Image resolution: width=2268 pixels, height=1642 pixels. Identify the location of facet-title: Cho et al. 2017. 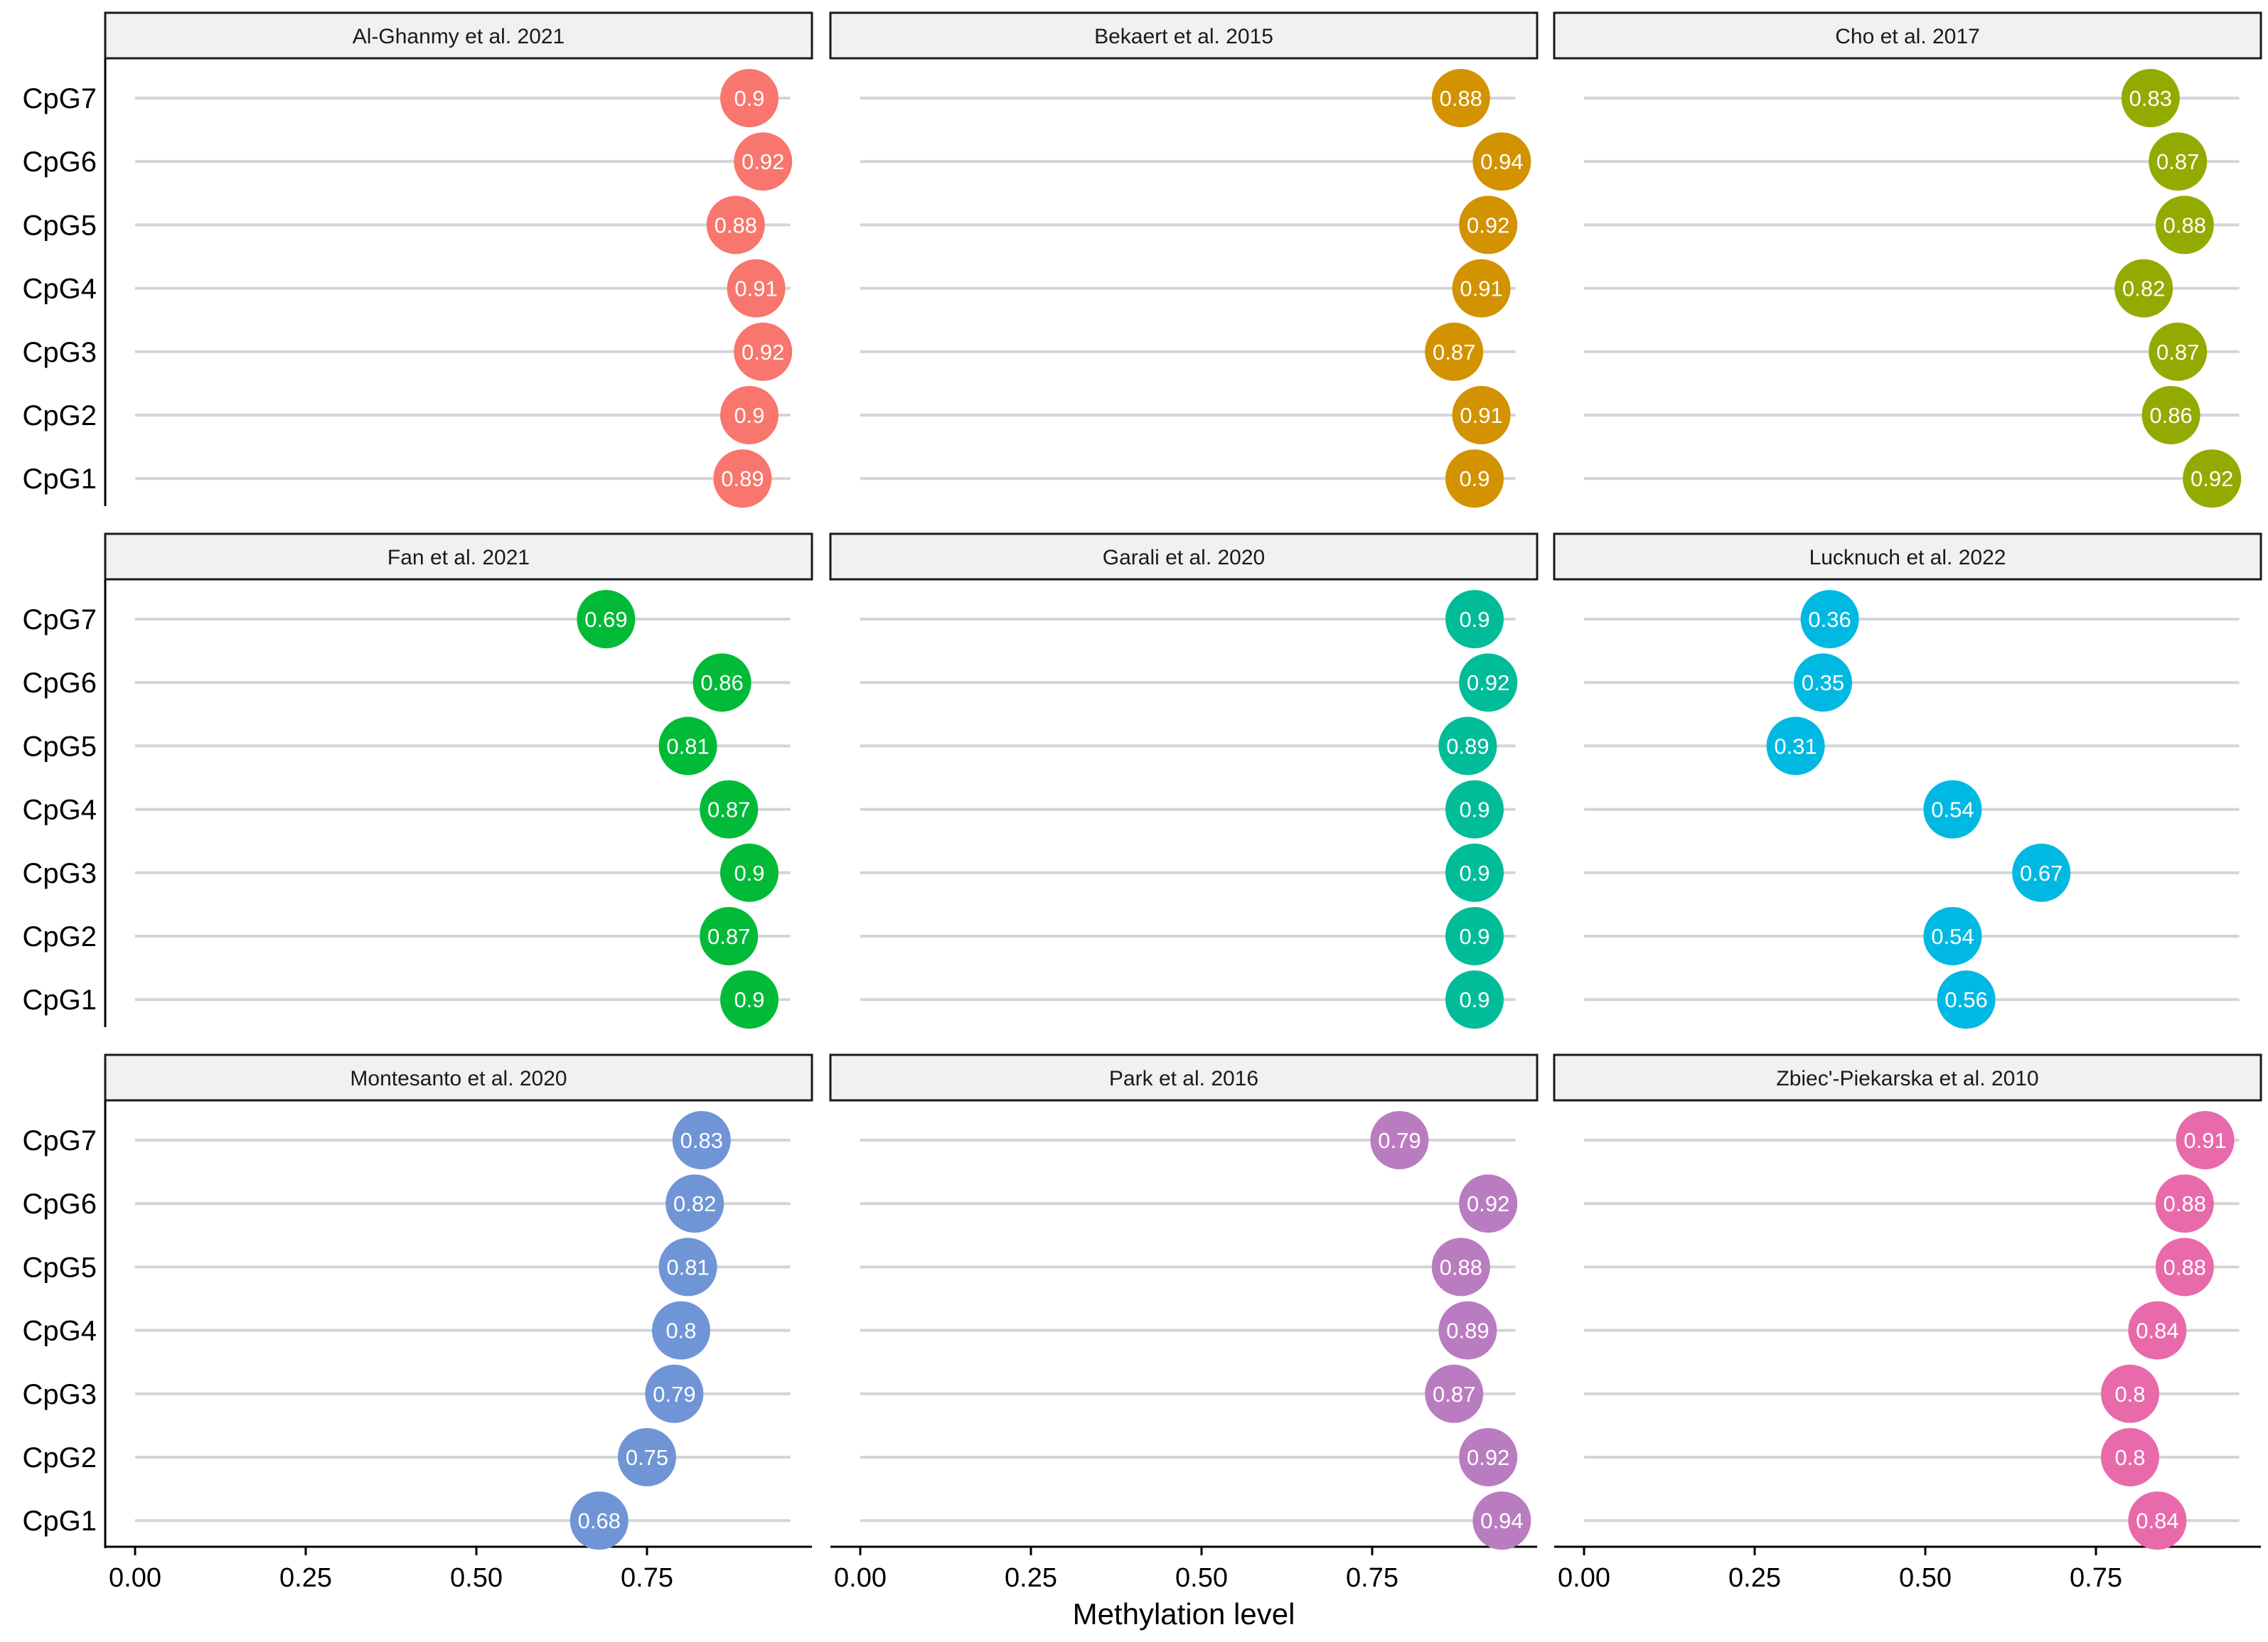
(1907, 36).